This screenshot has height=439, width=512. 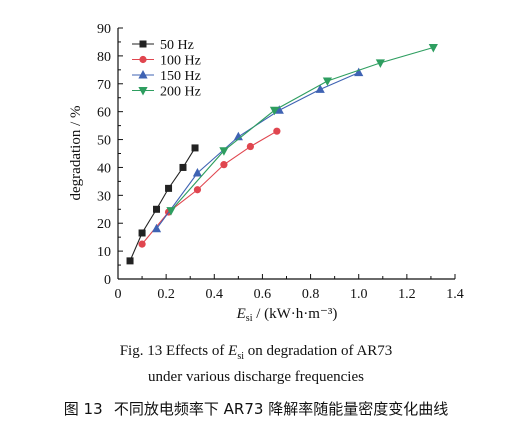 I want to click on x-axis-label-symbol: E, so click(x=241, y=314).